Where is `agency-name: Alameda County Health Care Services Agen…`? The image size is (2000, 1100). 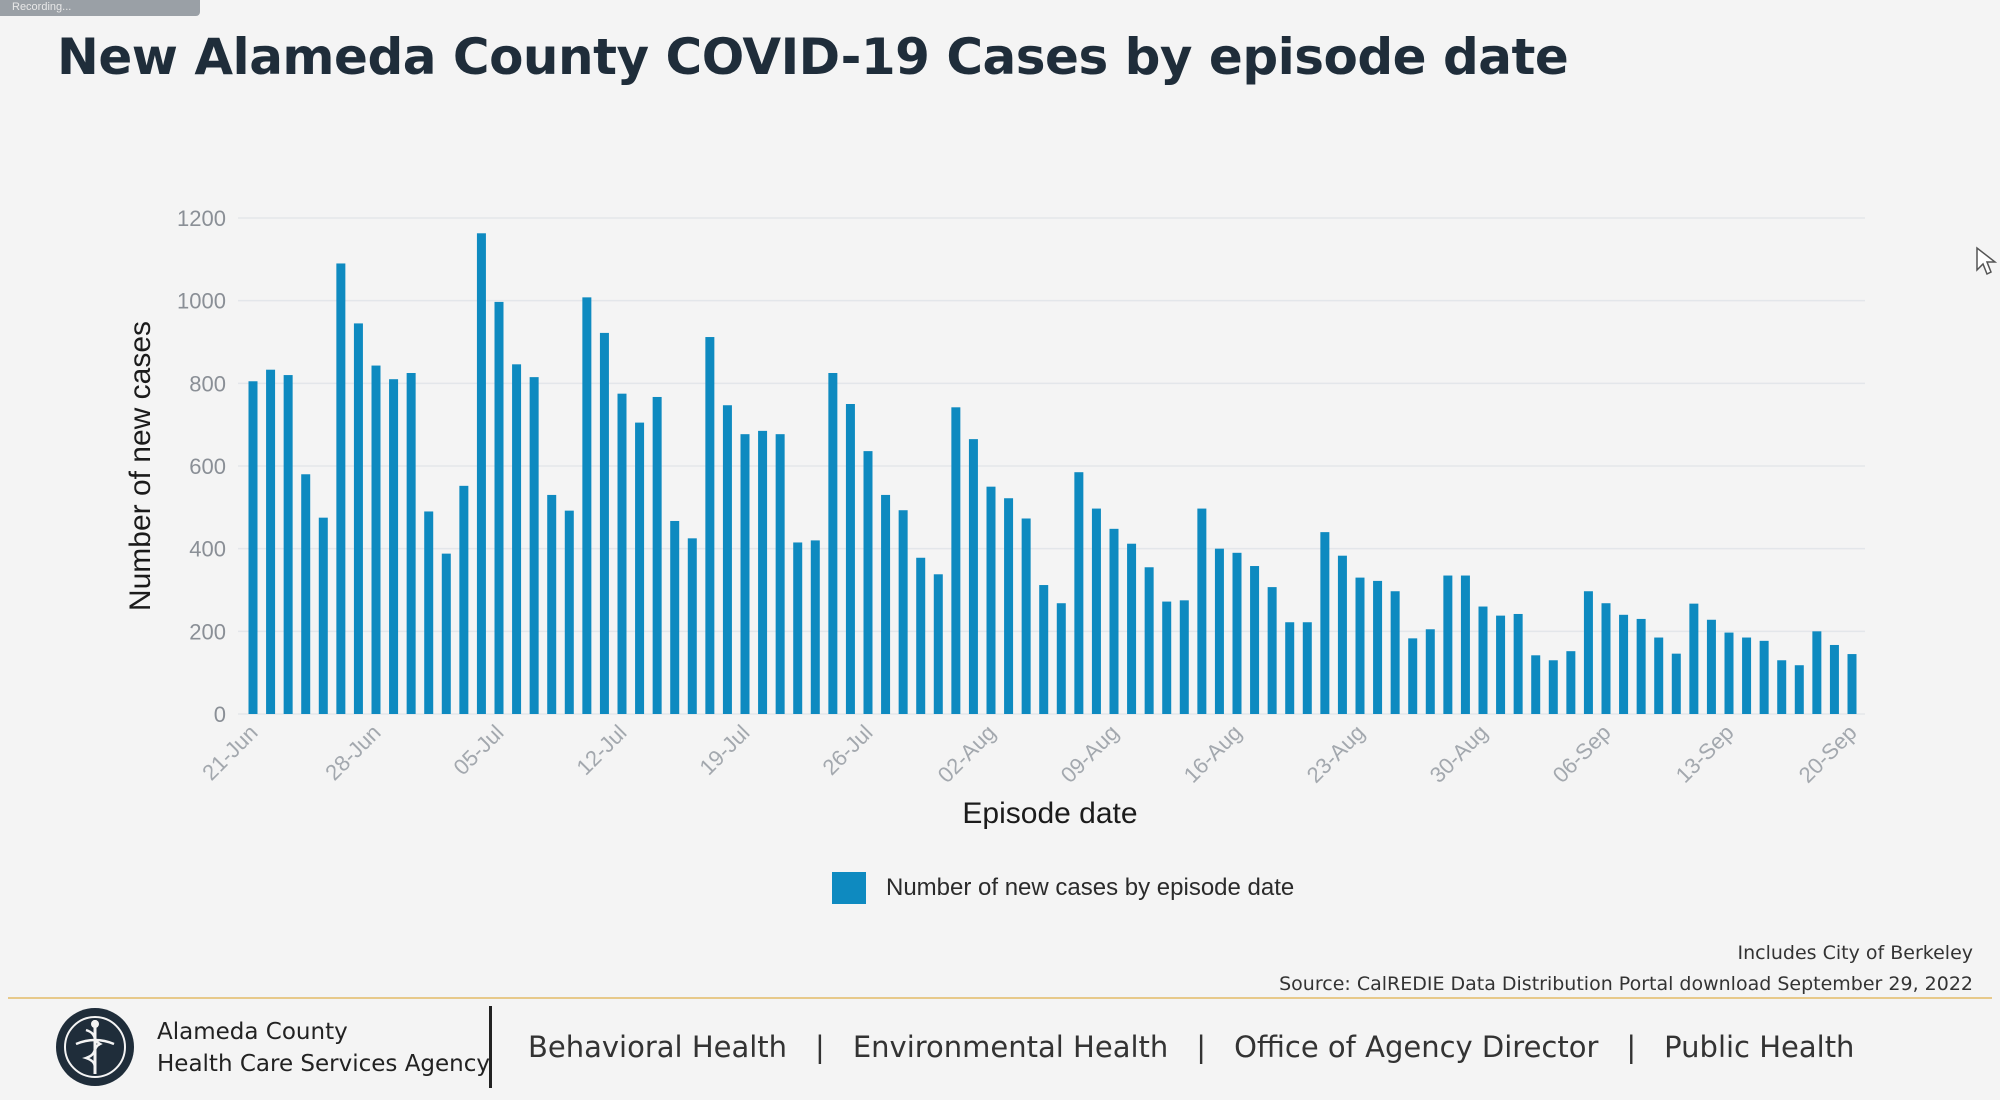
agency-name: Alameda County Health Care Services Agen… is located at coordinates (323, 1048).